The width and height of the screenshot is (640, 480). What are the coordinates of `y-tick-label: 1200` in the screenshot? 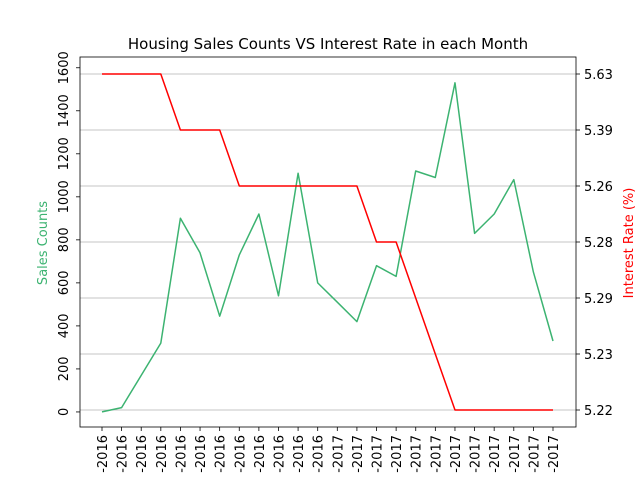 It's located at (64, 153).